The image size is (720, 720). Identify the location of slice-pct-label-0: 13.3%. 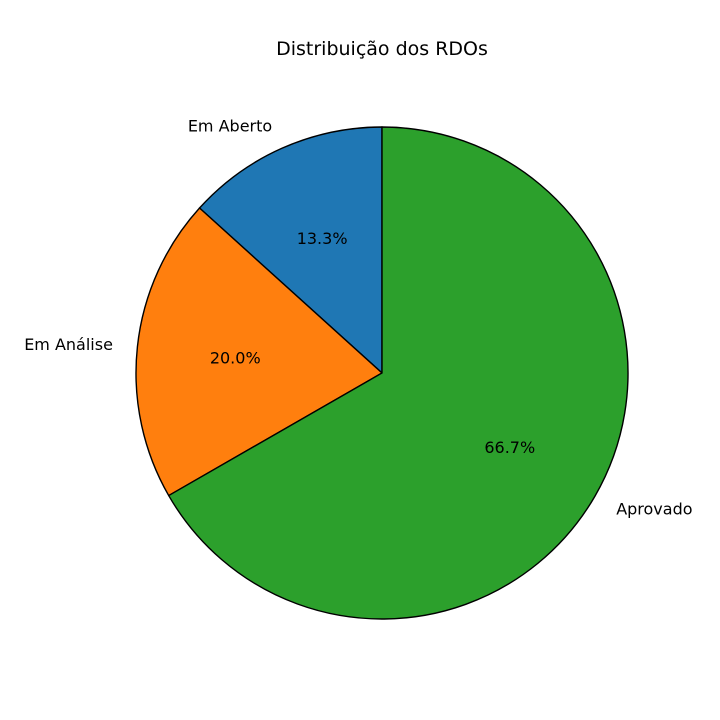
(322, 238).